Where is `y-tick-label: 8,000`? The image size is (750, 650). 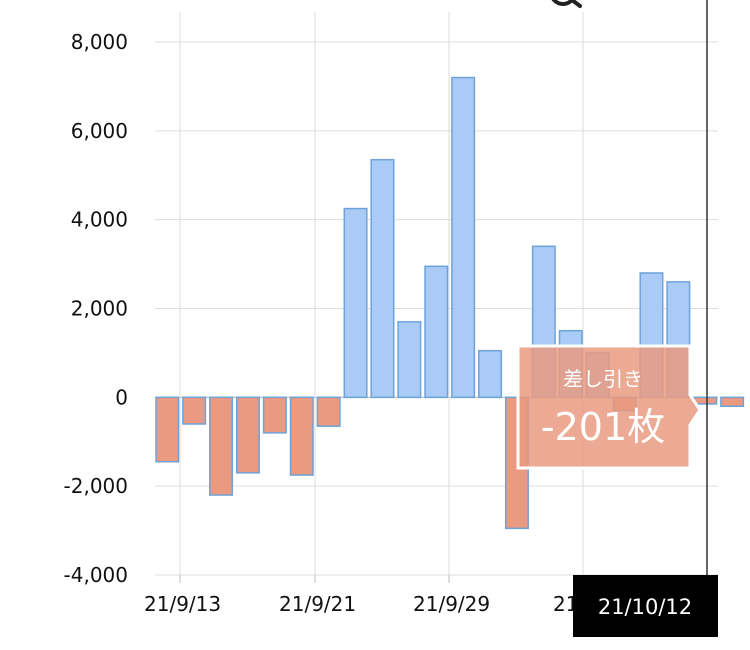
y-tick-label: 8,000 is located at coordinates (99, 42).